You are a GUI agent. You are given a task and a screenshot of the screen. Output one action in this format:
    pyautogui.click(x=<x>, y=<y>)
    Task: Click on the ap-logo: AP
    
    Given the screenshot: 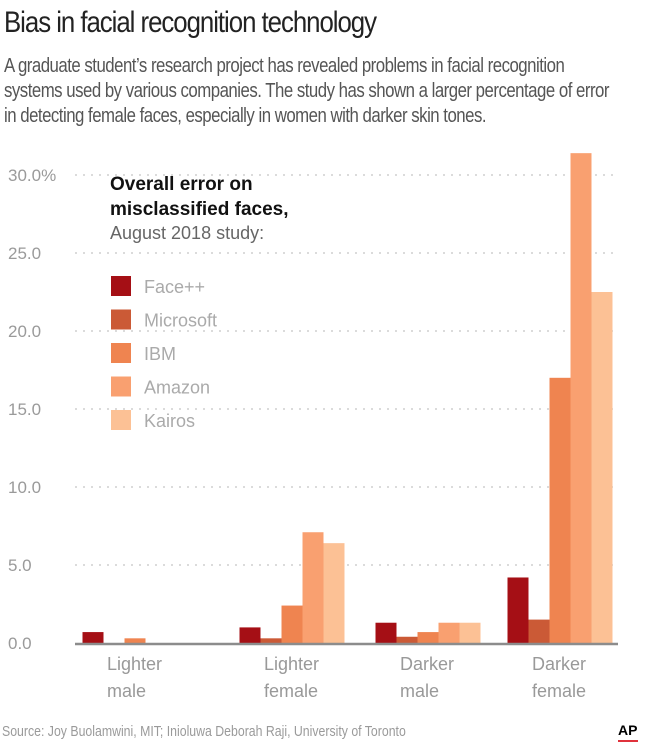 What is the action you would take?
    pyautogui.click(x=628, y=730)
    